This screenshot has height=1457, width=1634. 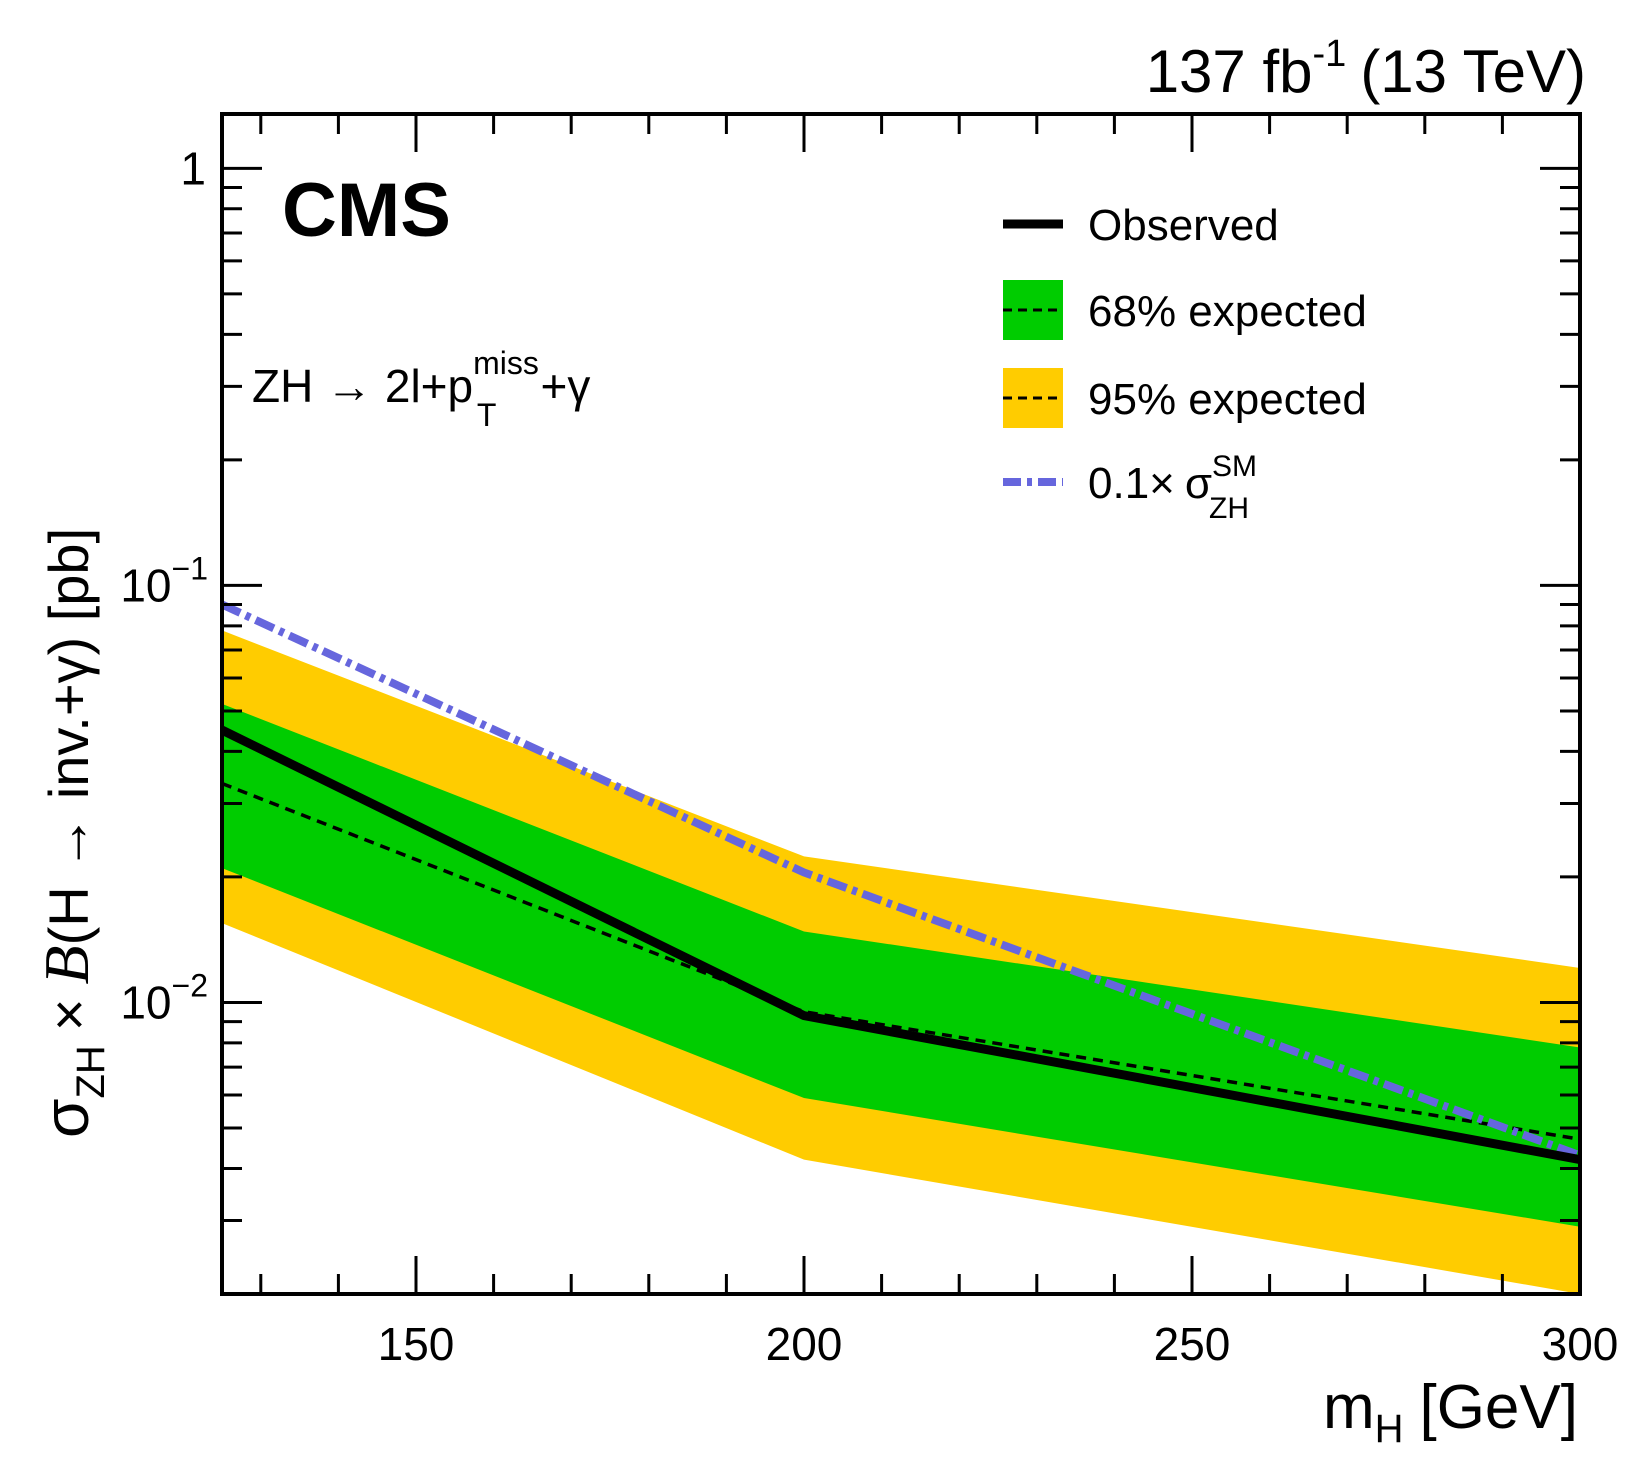 What do you see at coordinates (68, 737) in the screenshot?
I see `y-axis-rest: (H → inv.+γ) [pb]` at bounding box center [68, 737].